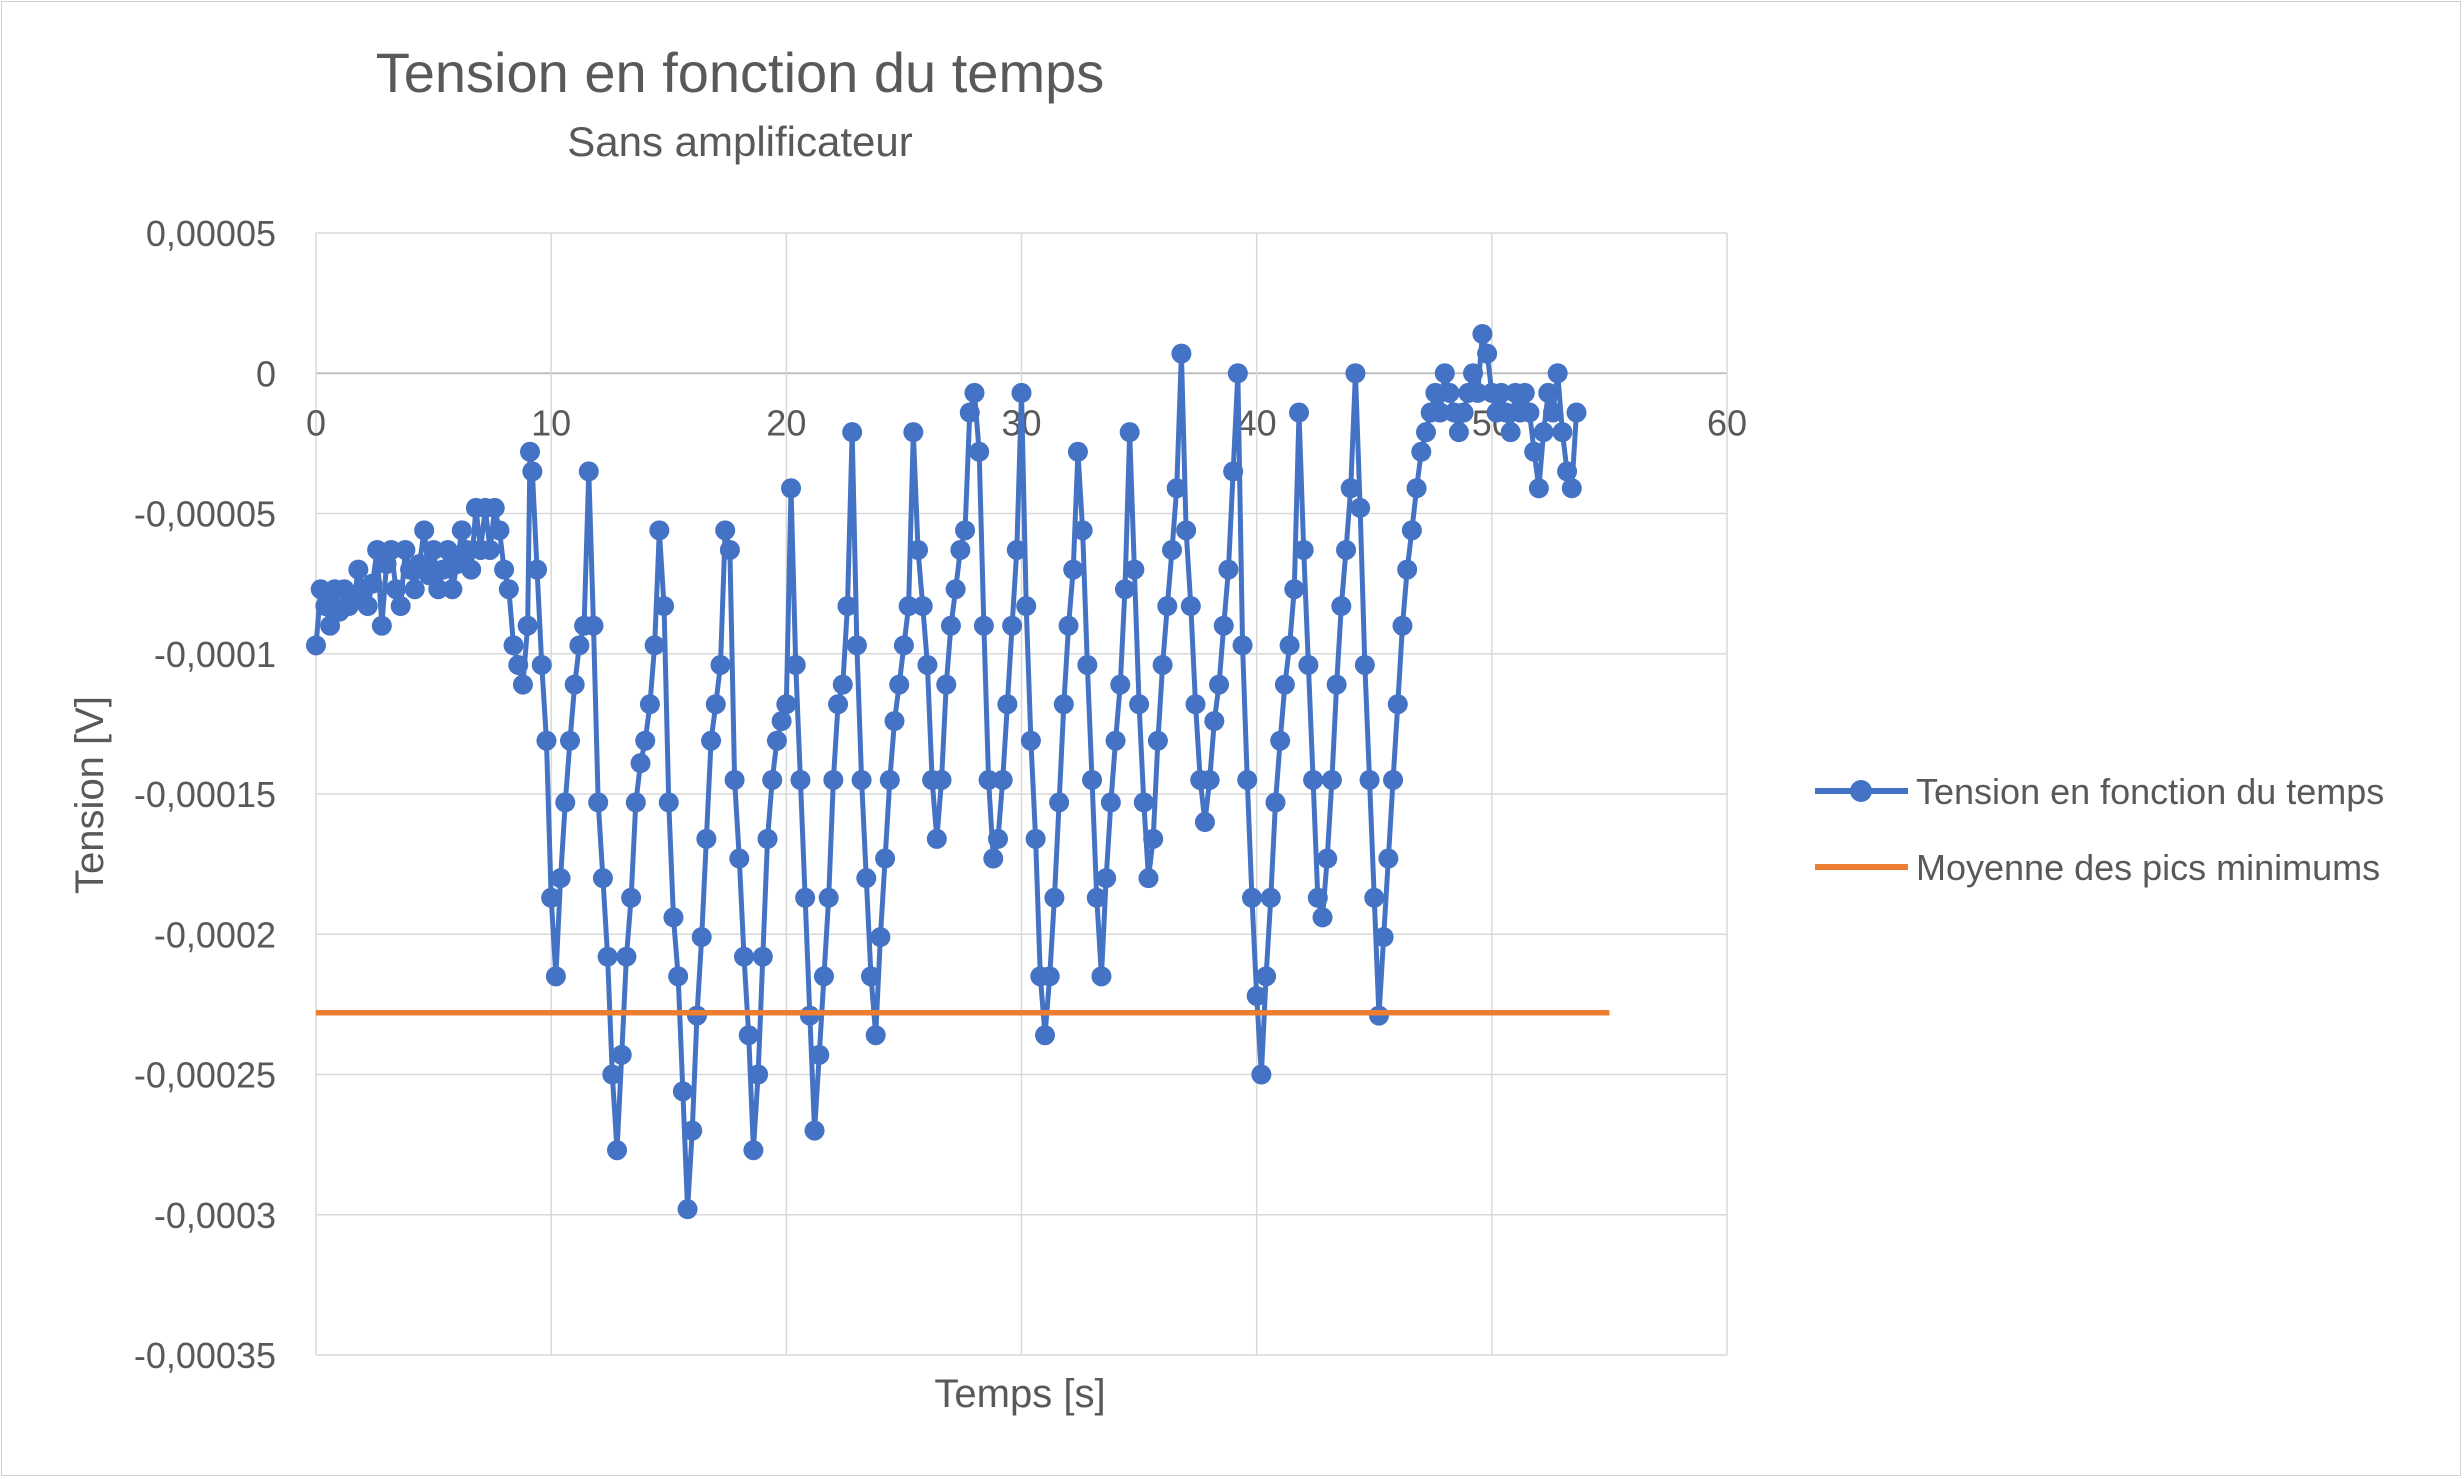 Image resolution: width=2464 pixels, height=1479 pixels. Describe the element at coordinates (2150, 791) in the screenshot. I see `legend-label: Tension en fonction du temps` at that location.